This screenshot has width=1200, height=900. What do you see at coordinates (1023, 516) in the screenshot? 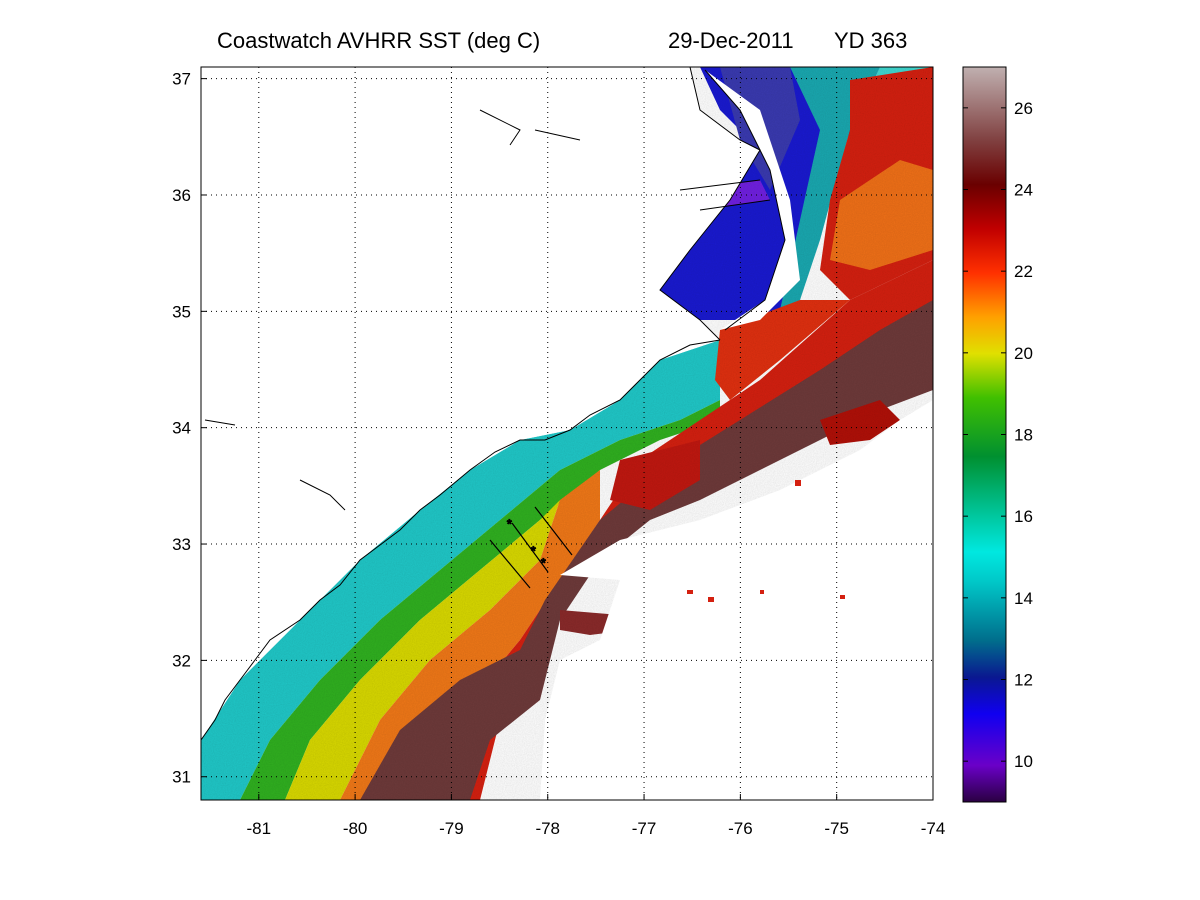
I see `colorbar-tick-label: 16` at bounding box center [1023, 516].